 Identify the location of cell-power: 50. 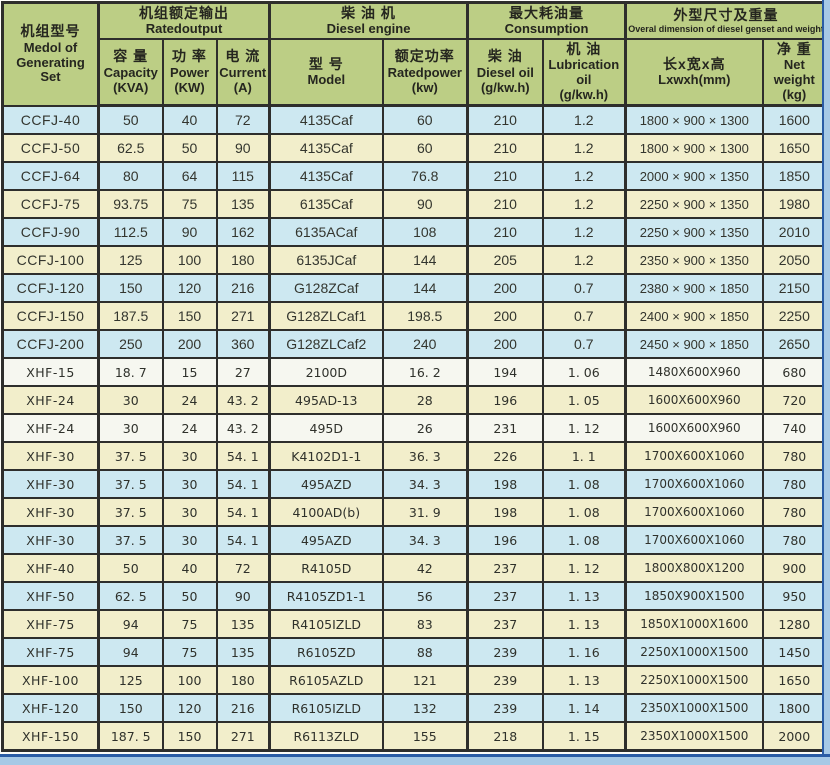
(189, 596).